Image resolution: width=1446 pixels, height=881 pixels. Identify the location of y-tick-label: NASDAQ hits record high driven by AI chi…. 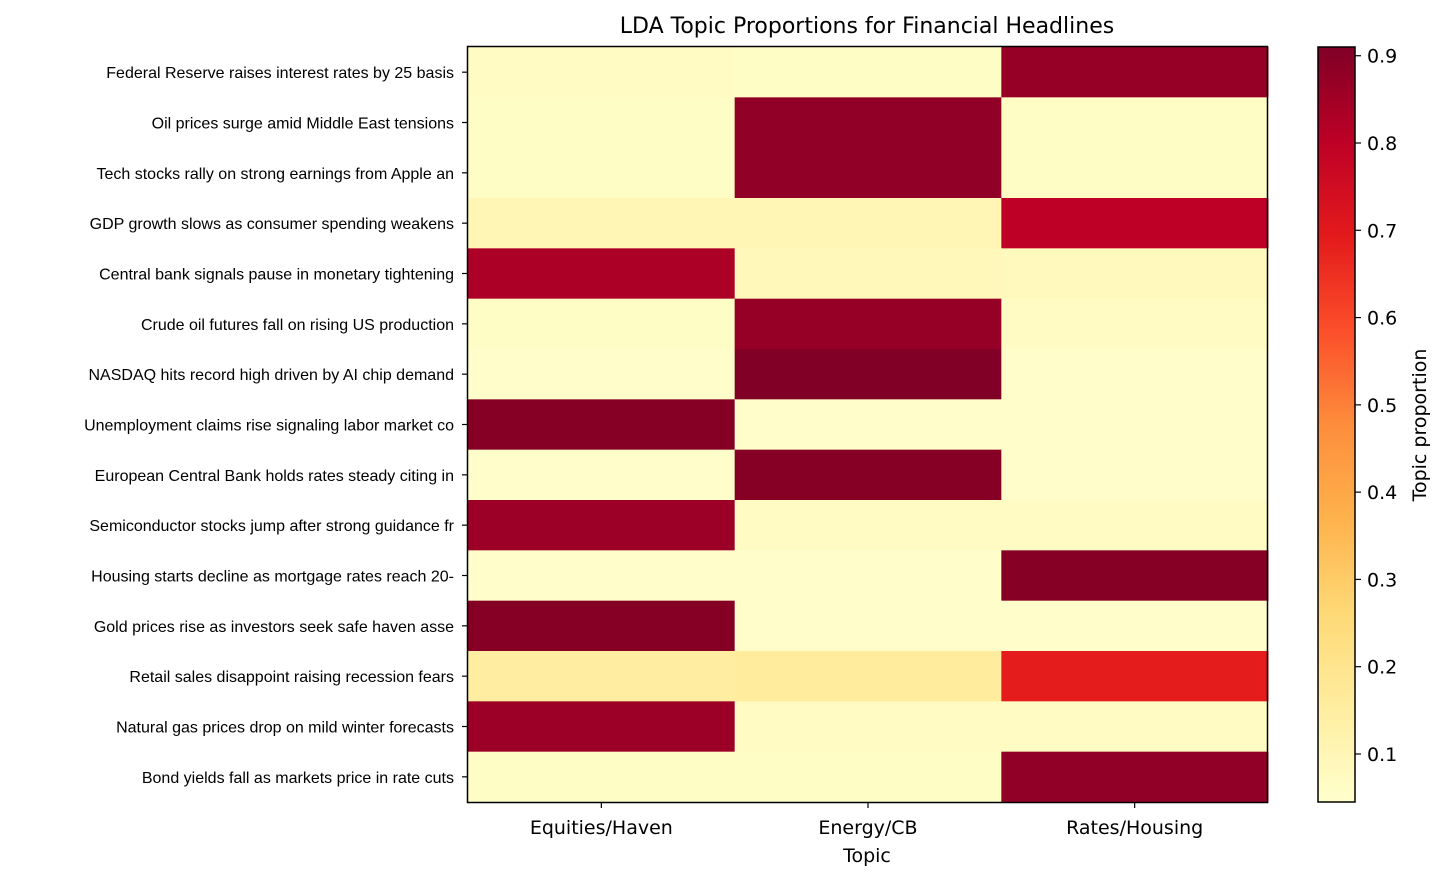
(271, 375).